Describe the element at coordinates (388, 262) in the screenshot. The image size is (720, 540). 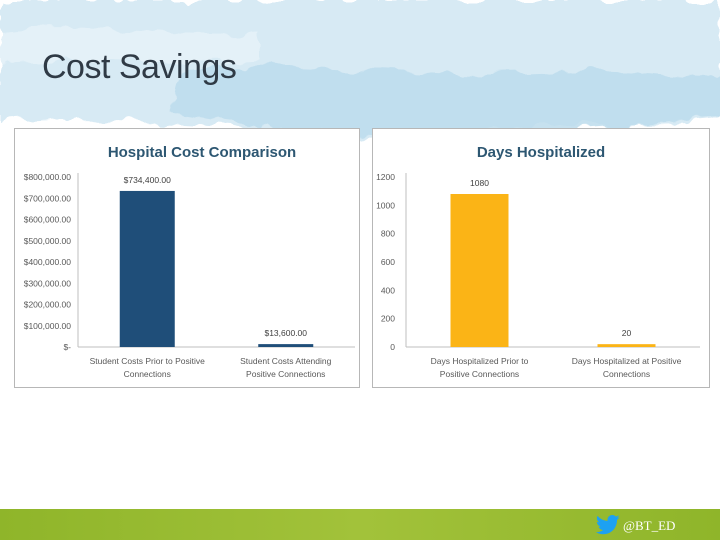
I see `y-tick-label: 600` at that location.